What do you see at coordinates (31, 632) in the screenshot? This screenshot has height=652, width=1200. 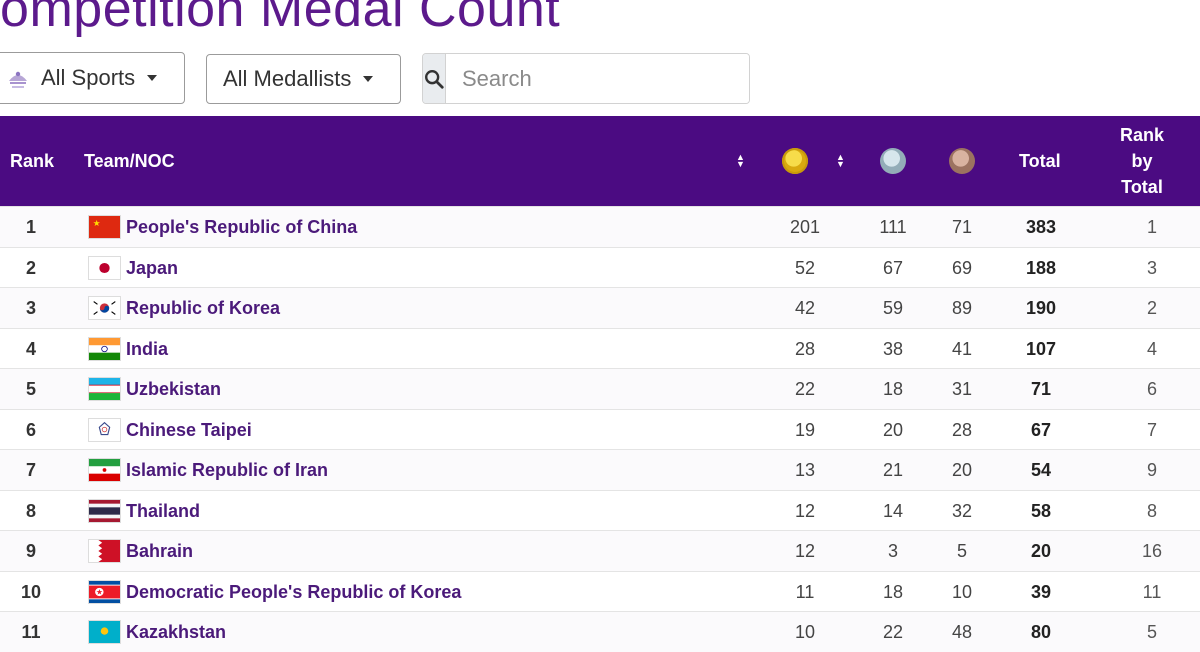 I see `rank-cell: 11` at bounding box center [31, 632].